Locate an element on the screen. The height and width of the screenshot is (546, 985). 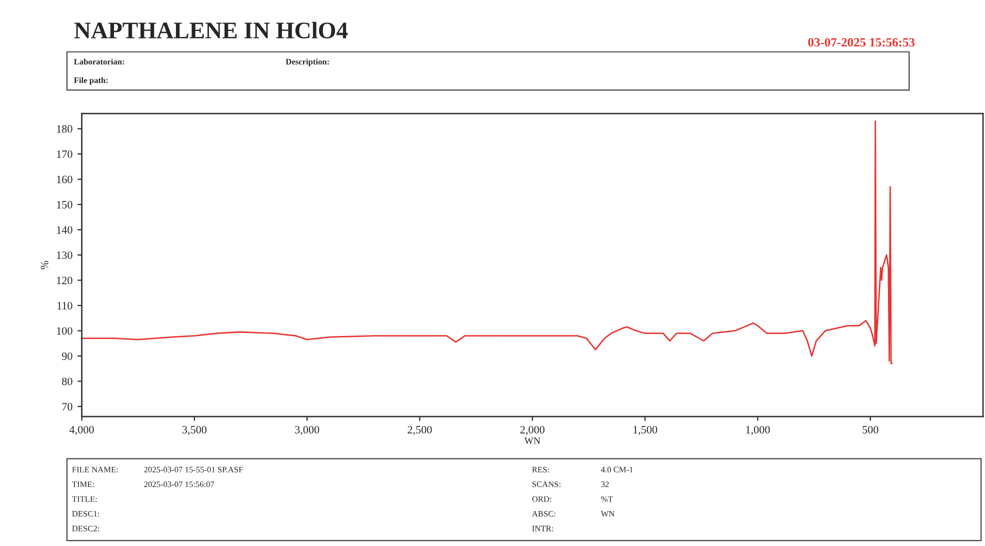
y-tick-label: 140 is located at coordinates (64, 230).